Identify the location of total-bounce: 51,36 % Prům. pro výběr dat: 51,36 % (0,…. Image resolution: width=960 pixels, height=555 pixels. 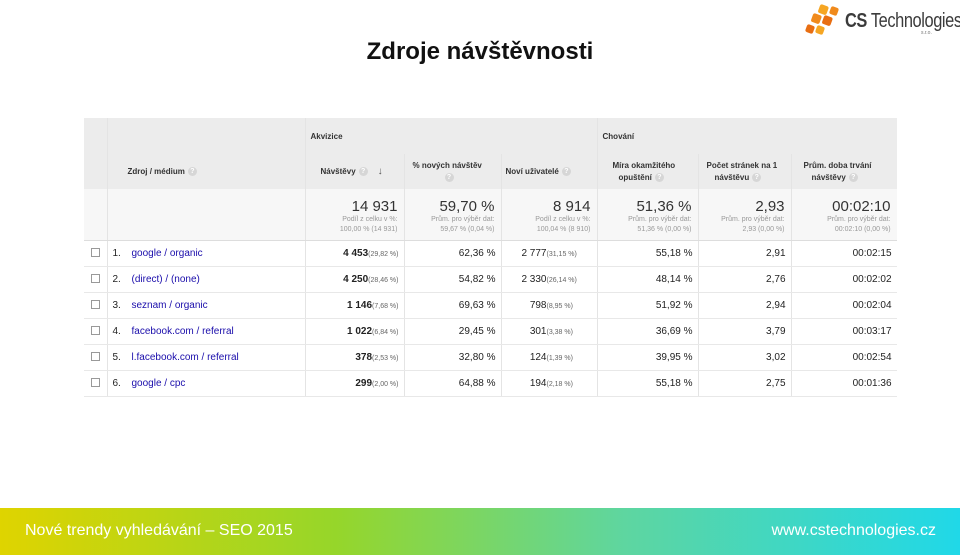
(648, 215).